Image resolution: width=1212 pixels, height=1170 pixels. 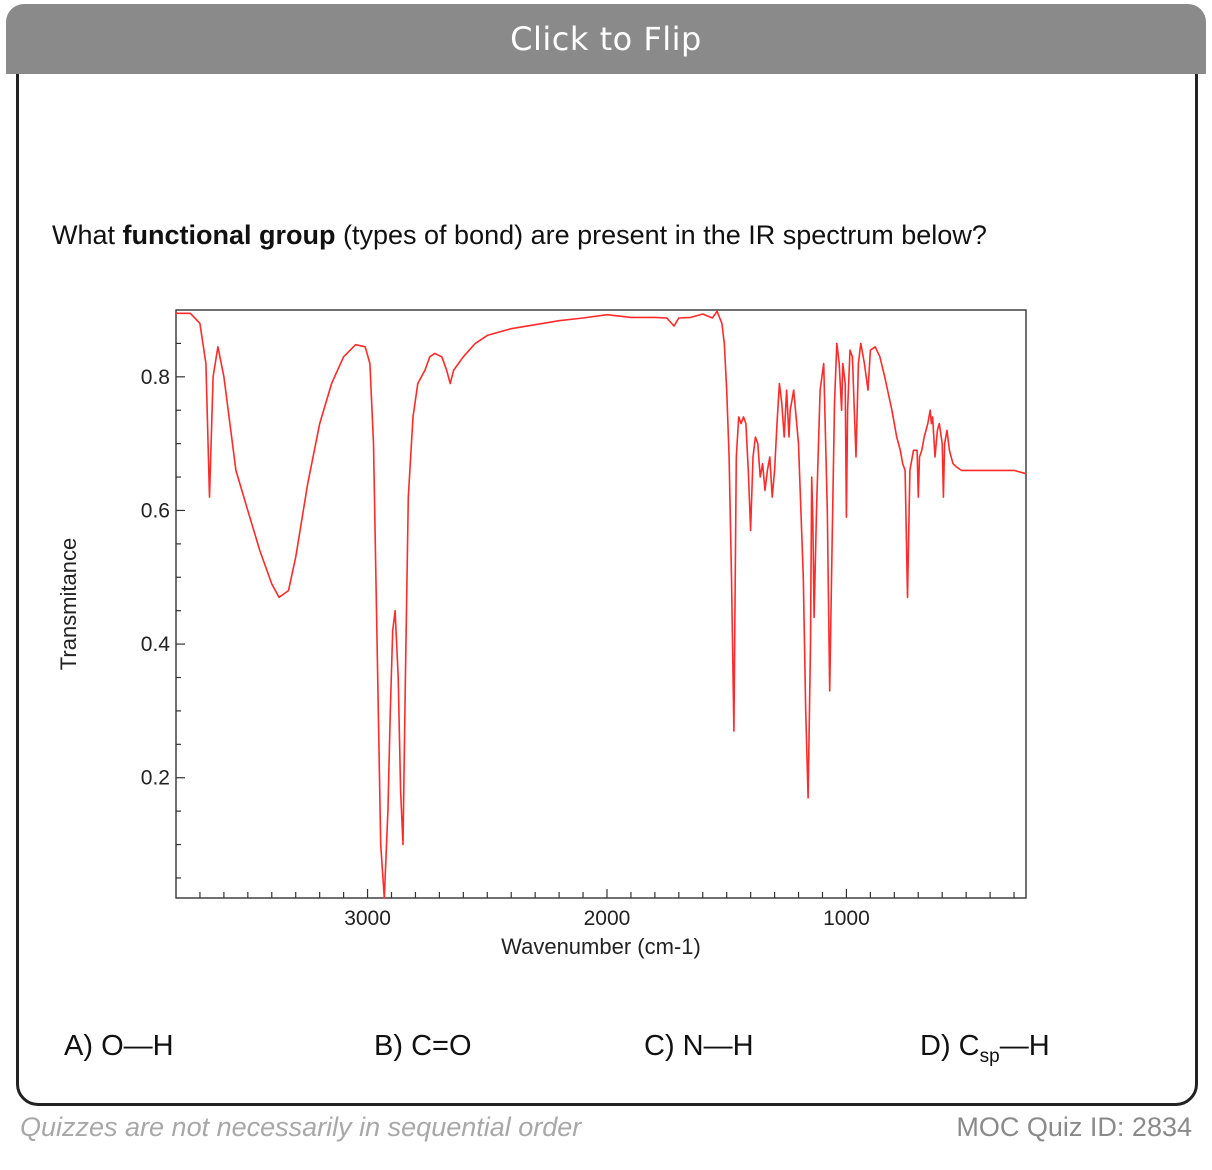 I want to click on flip-button: Click to Flip, so click(x=606, y=39).